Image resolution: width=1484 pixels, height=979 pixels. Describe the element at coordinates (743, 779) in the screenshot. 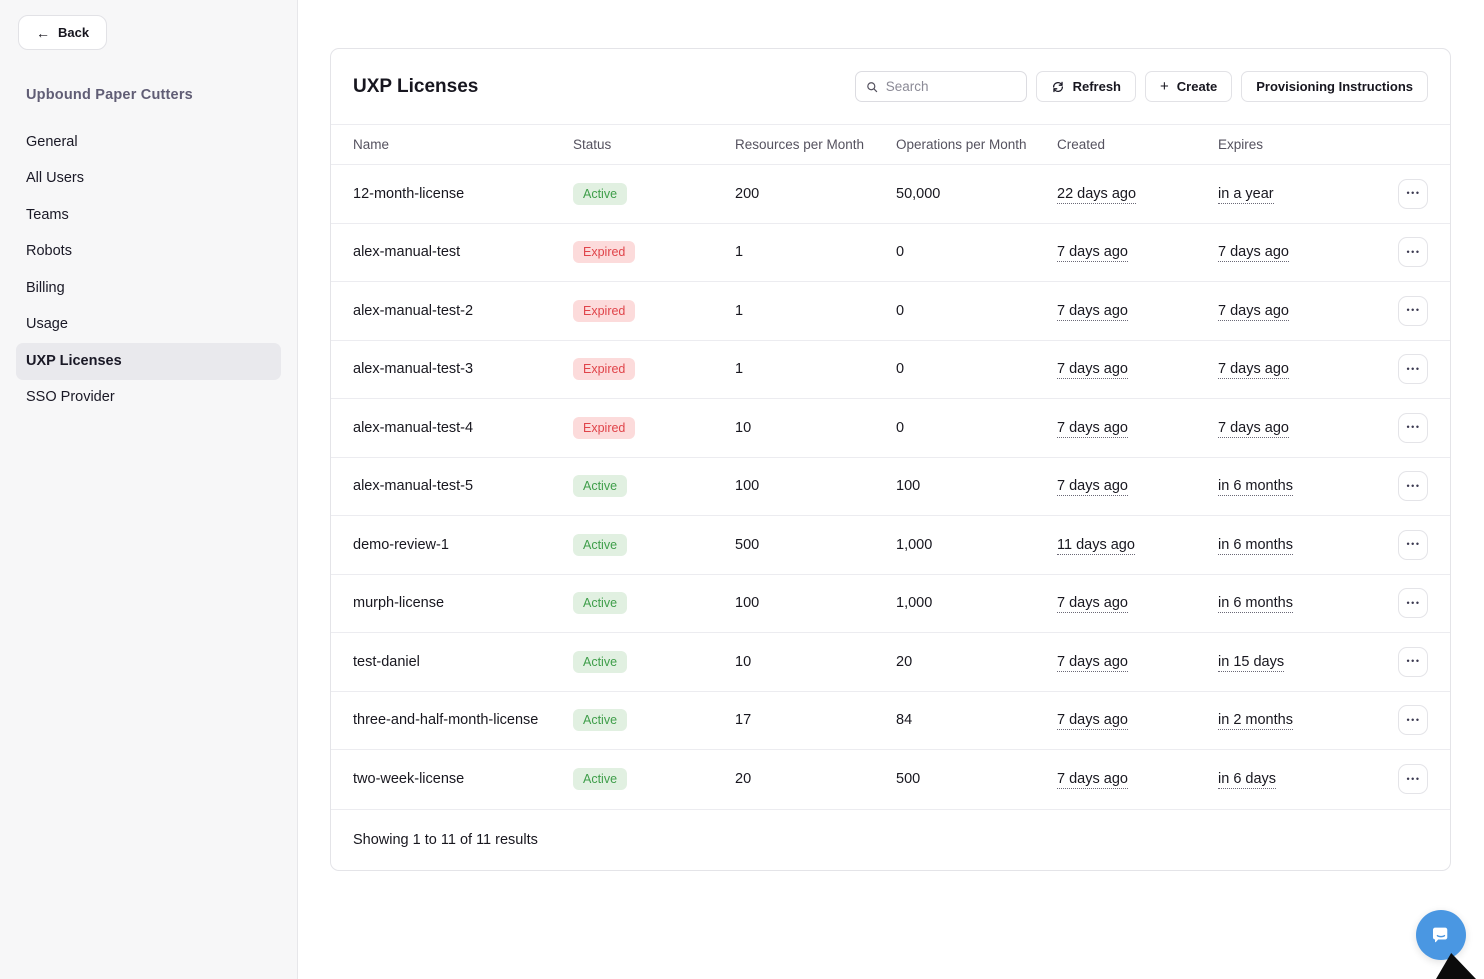

I see `resources-per-month-value: 20` at that location.